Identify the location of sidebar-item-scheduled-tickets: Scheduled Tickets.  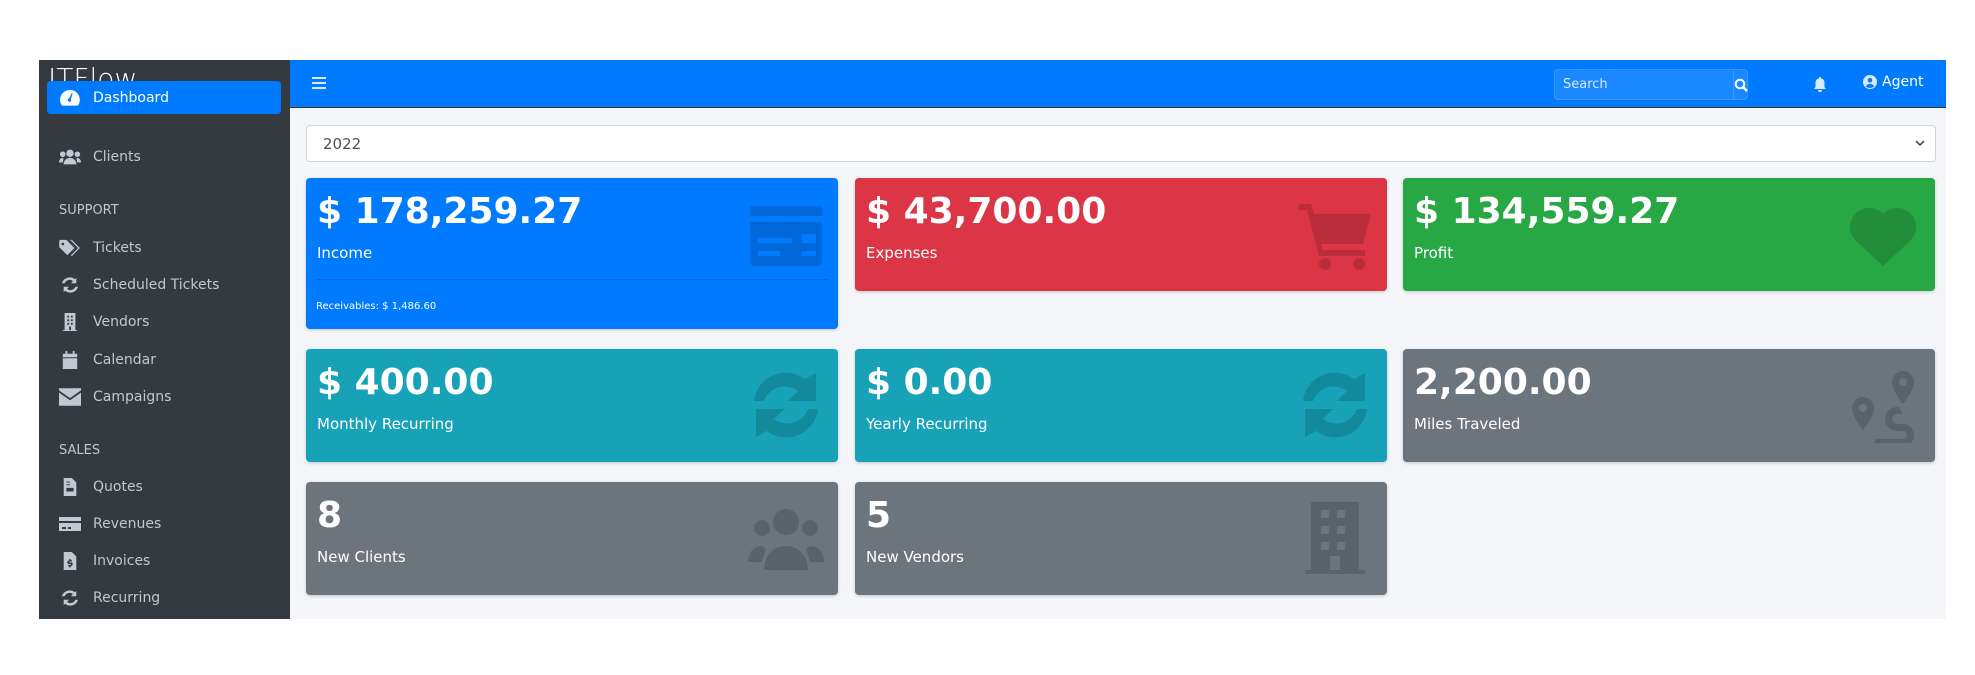
(164, 284).